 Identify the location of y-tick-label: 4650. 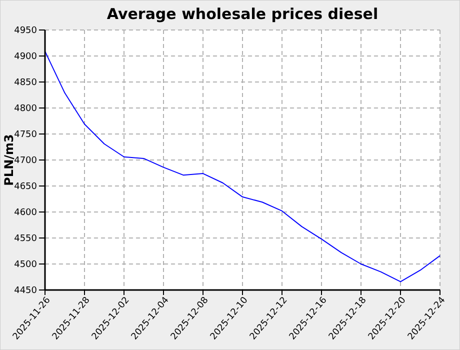
(26, 187).